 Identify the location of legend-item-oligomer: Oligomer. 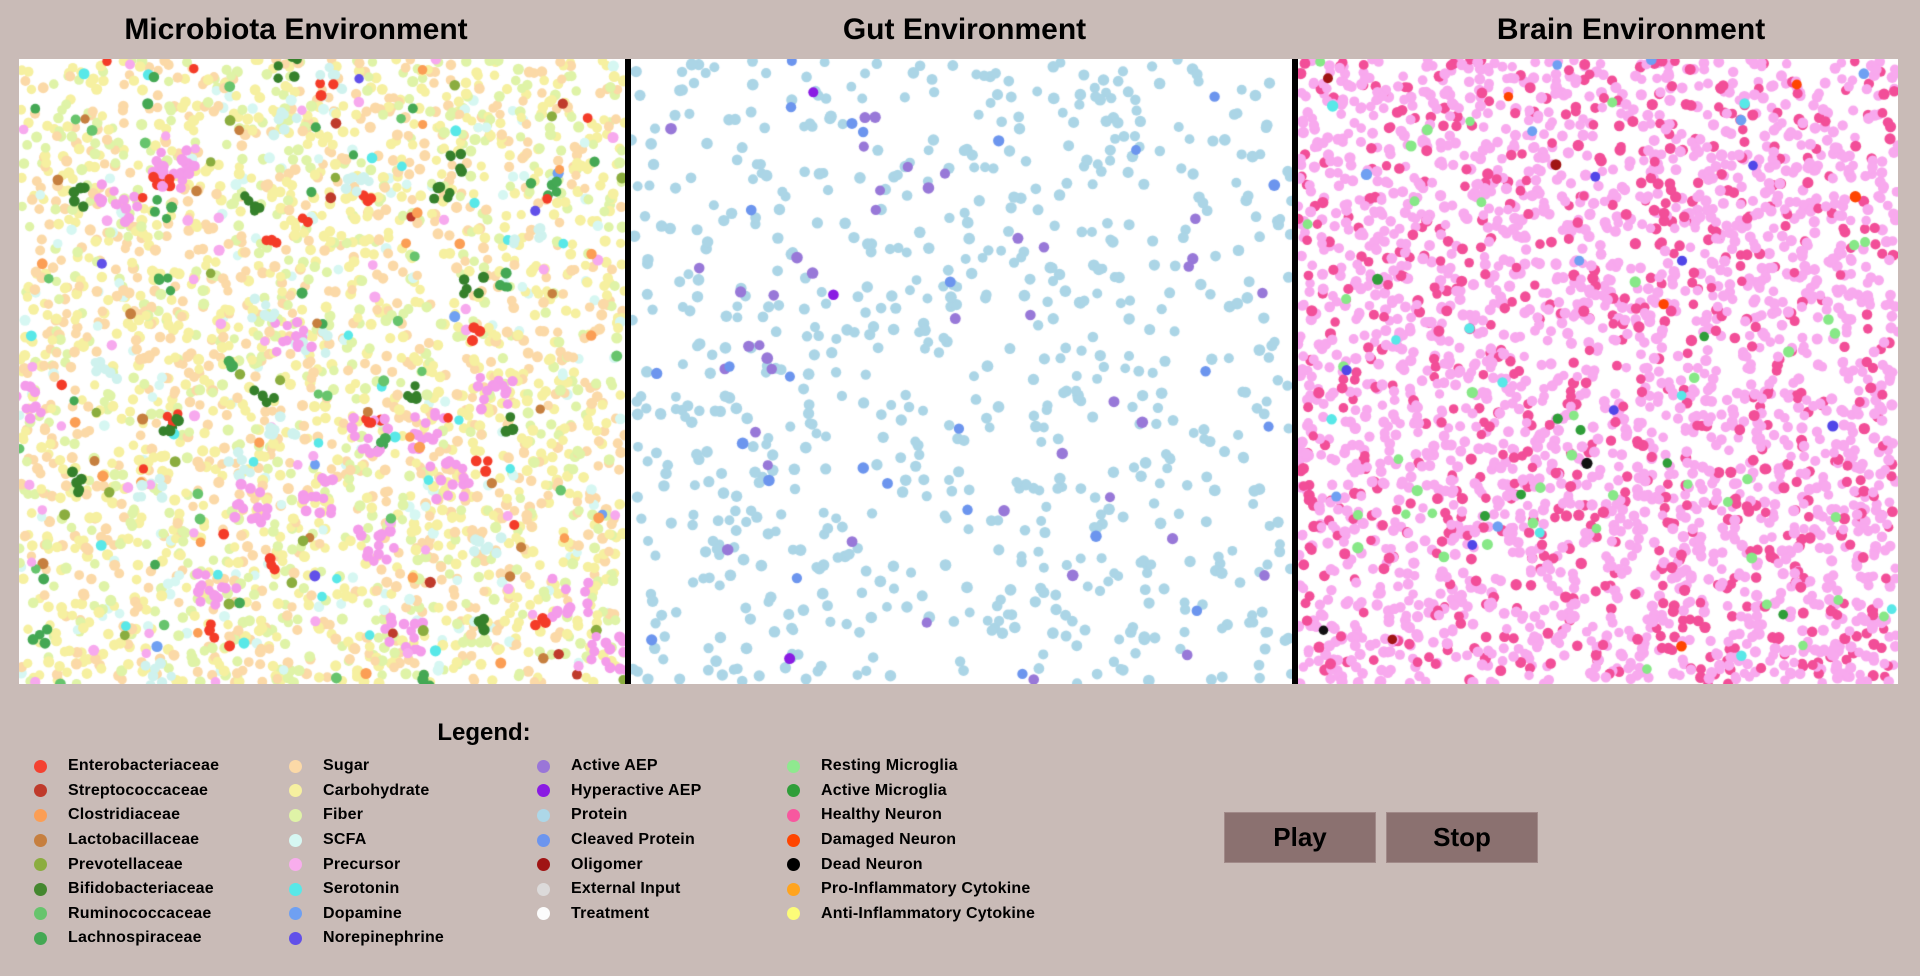
(619, 864).